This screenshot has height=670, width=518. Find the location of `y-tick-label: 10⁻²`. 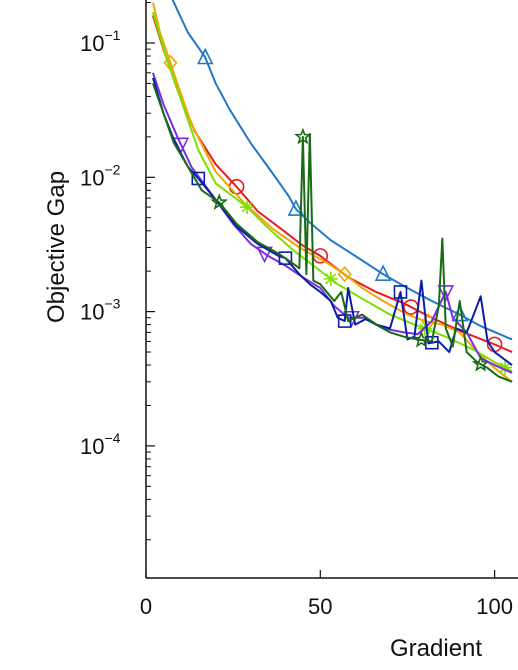

y-tick-label: 10⁻² is located at coordinates (100, 175).